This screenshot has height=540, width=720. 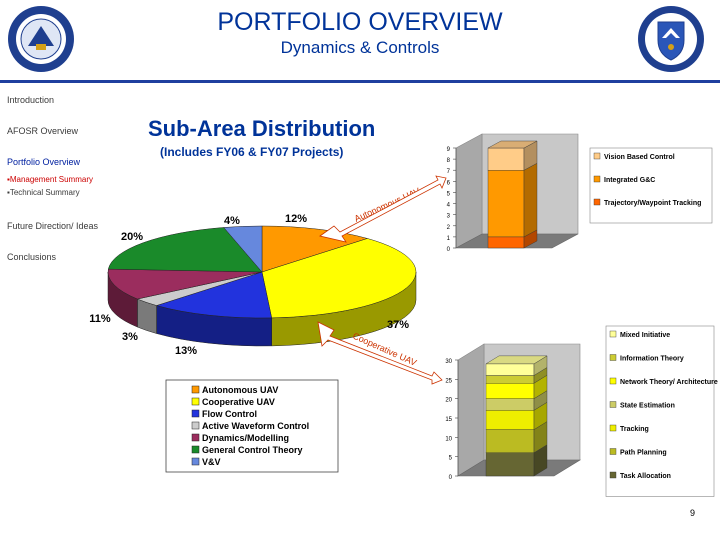 I want to click on y-tick-label: 1, so click(x=449, y=239).